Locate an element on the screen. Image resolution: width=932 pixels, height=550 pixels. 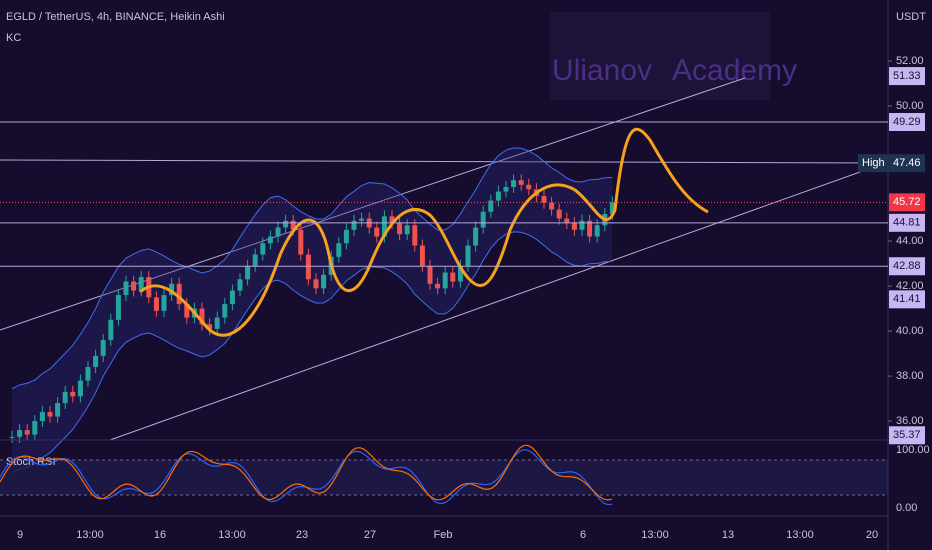
watermark-box is located at coordinates (660, 56).